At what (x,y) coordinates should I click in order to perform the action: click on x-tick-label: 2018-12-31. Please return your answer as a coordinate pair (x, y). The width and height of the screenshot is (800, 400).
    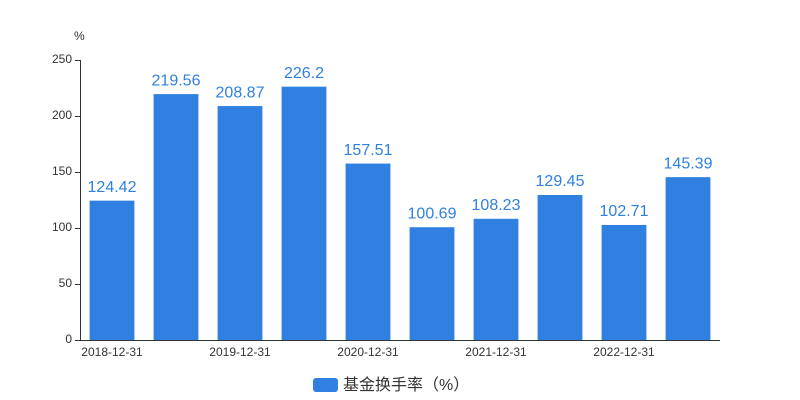
    Looking at the image, I should click on (112, 352).